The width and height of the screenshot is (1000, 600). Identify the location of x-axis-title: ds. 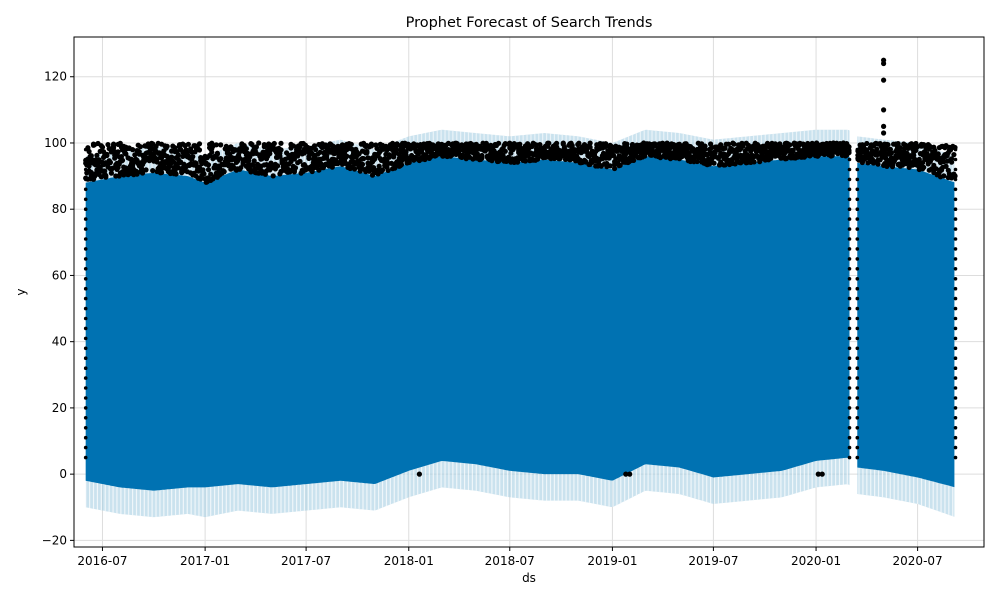
(529, 578).